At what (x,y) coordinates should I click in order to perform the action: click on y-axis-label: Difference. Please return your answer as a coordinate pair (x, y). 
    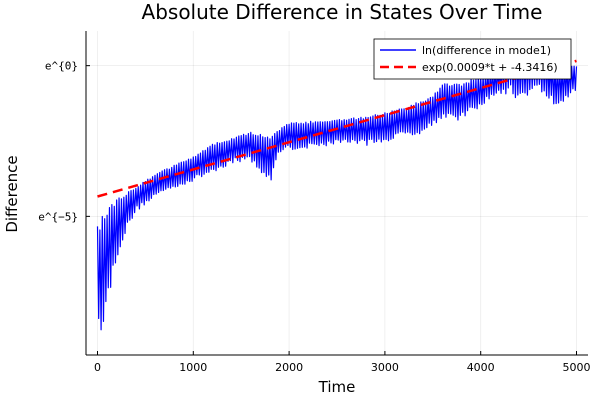
    Looking at the image, I should click on (12, 193).